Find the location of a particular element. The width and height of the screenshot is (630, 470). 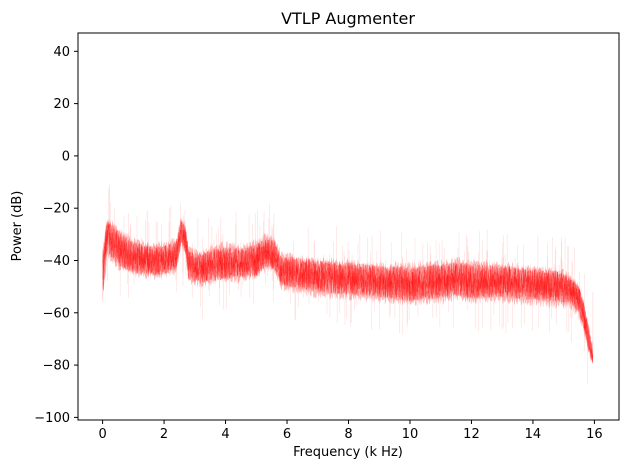

x-axis-ticks: 0 2 4 6 8 10 12 14 16 is located at coordinates (350, 431).